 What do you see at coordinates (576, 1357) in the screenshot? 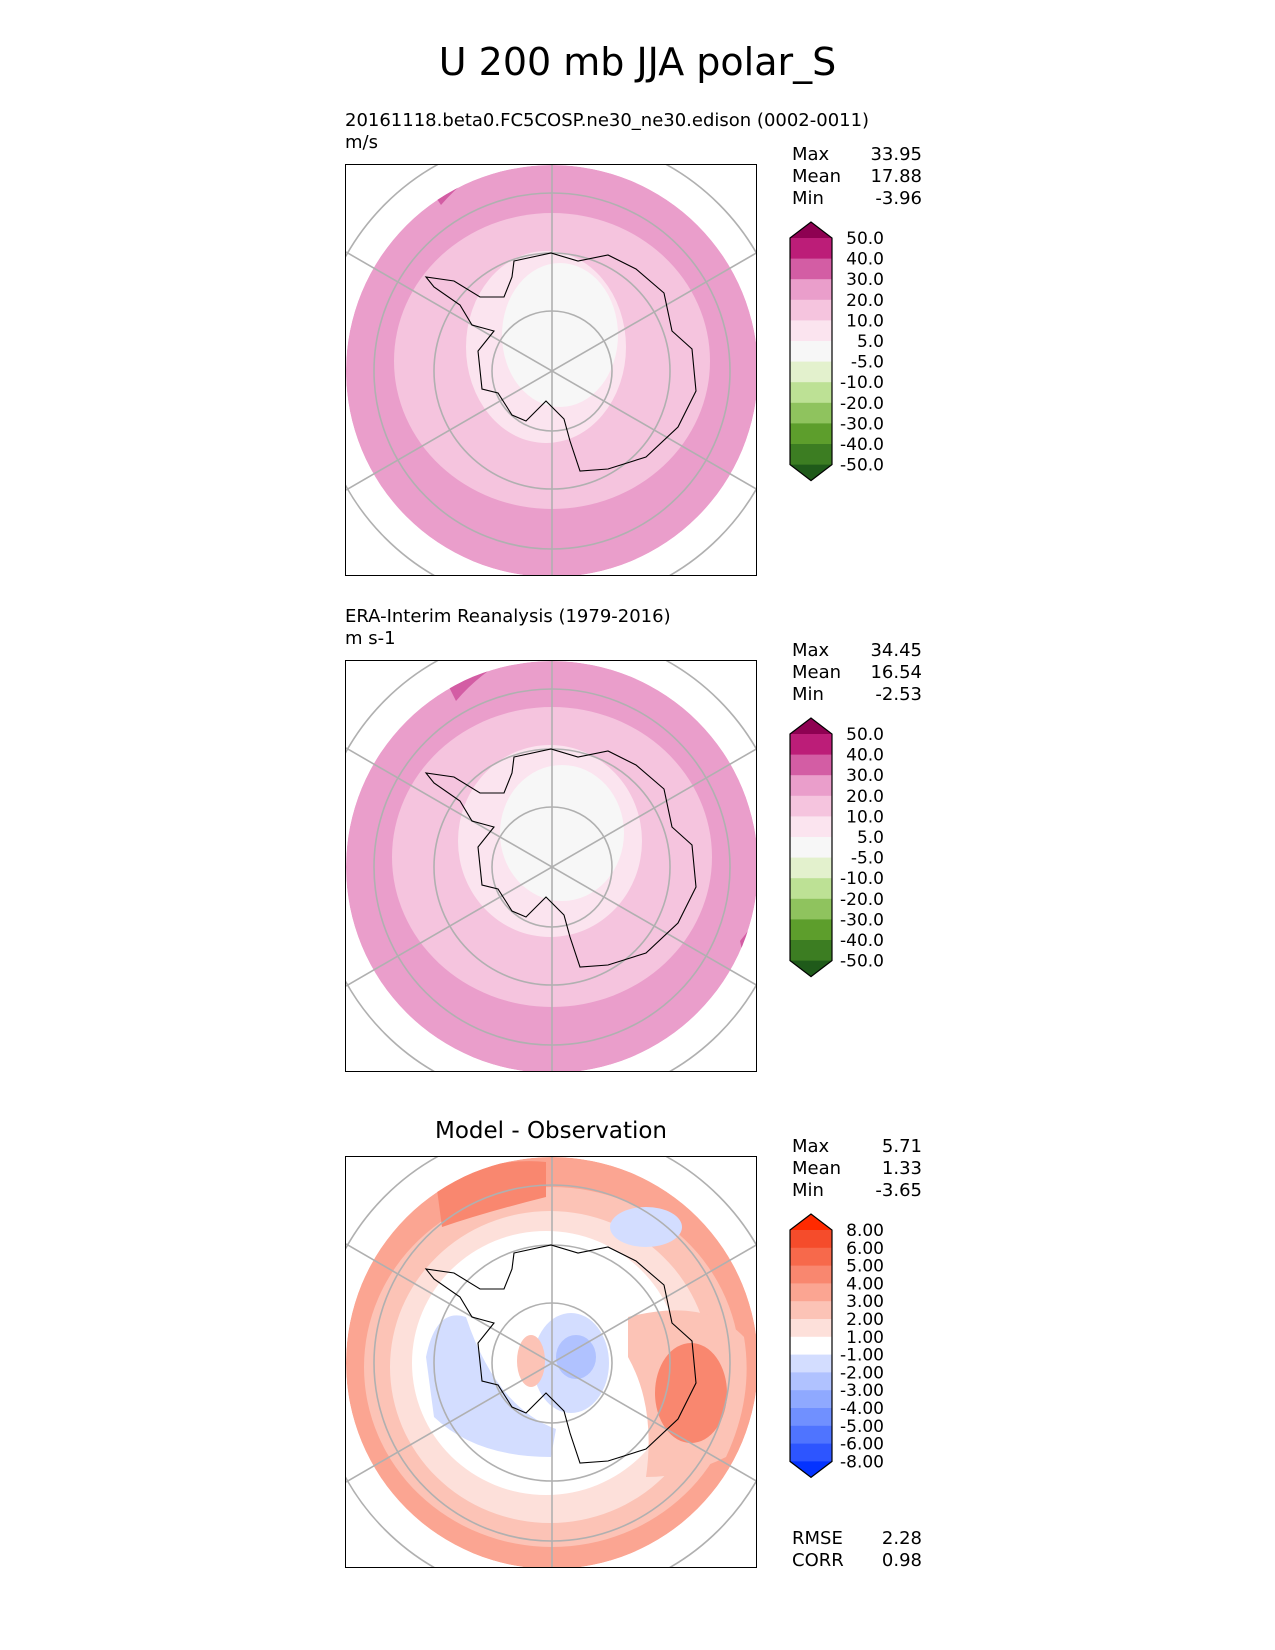
I see `diff-negative-core` at bounding box center [576, 1357].